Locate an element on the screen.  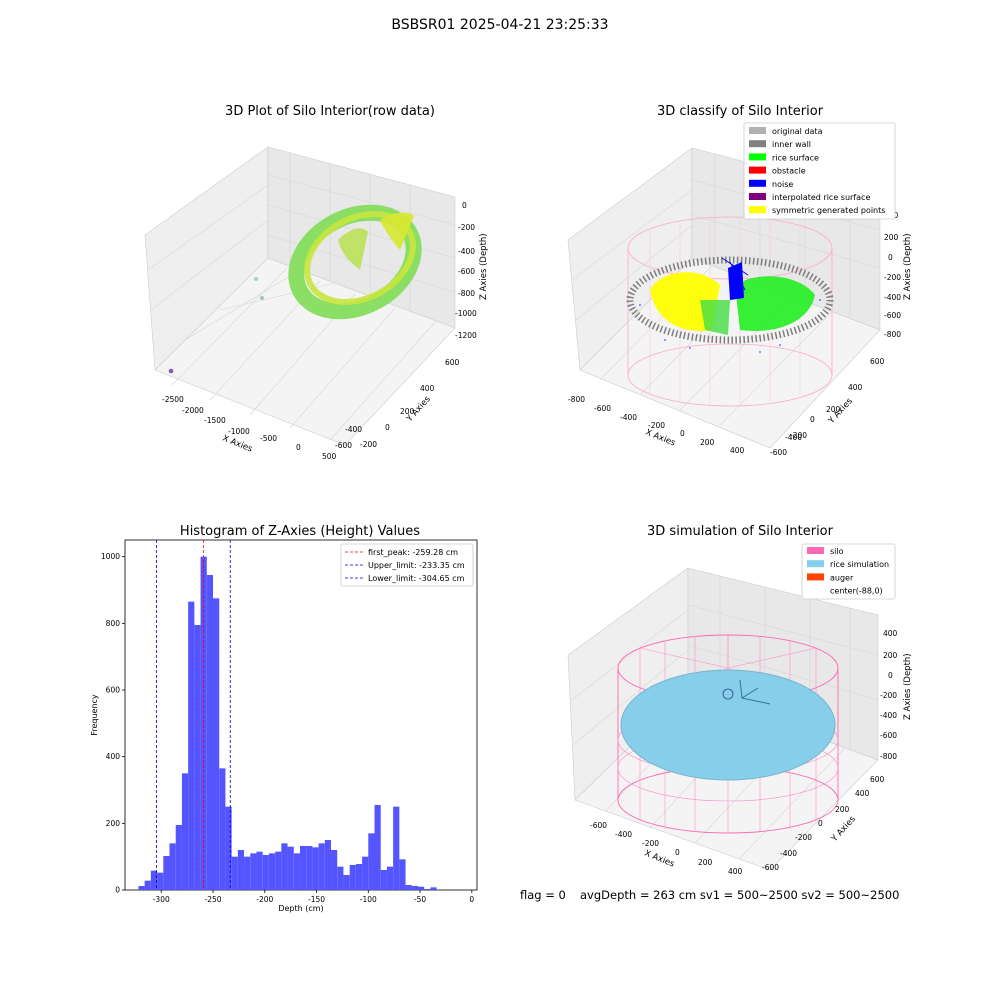
p1-ztick: -800 is located at coordinates (466, 293).